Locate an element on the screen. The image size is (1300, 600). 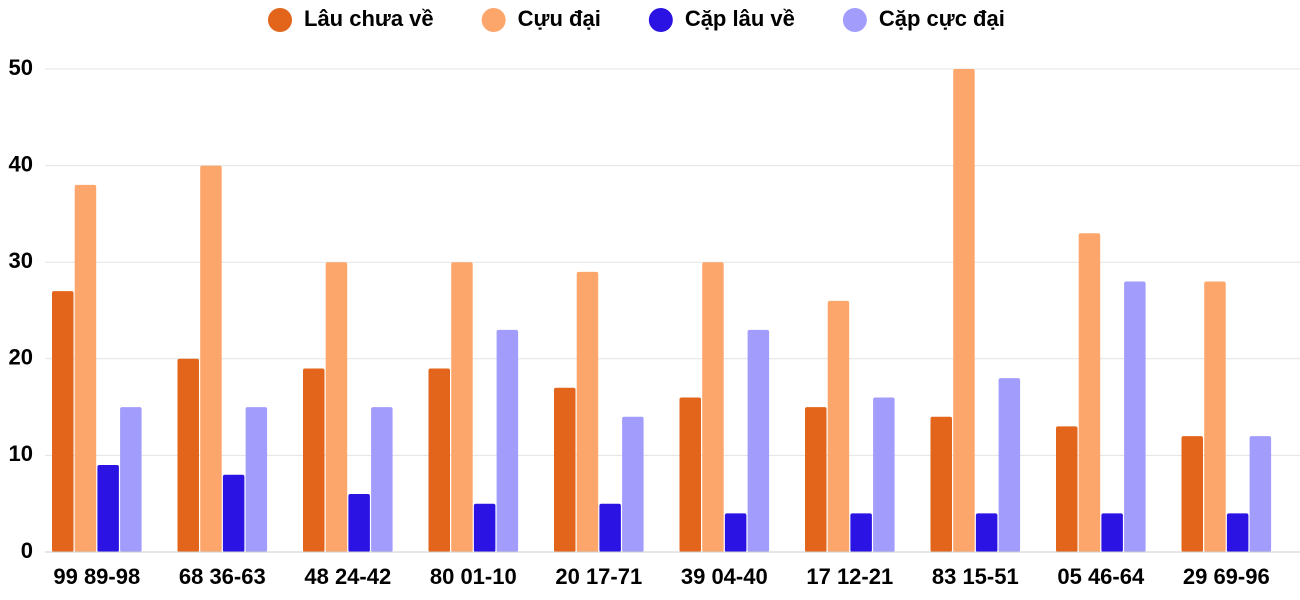
legend-label: Cựu đại is located at coordinates (559, 18).